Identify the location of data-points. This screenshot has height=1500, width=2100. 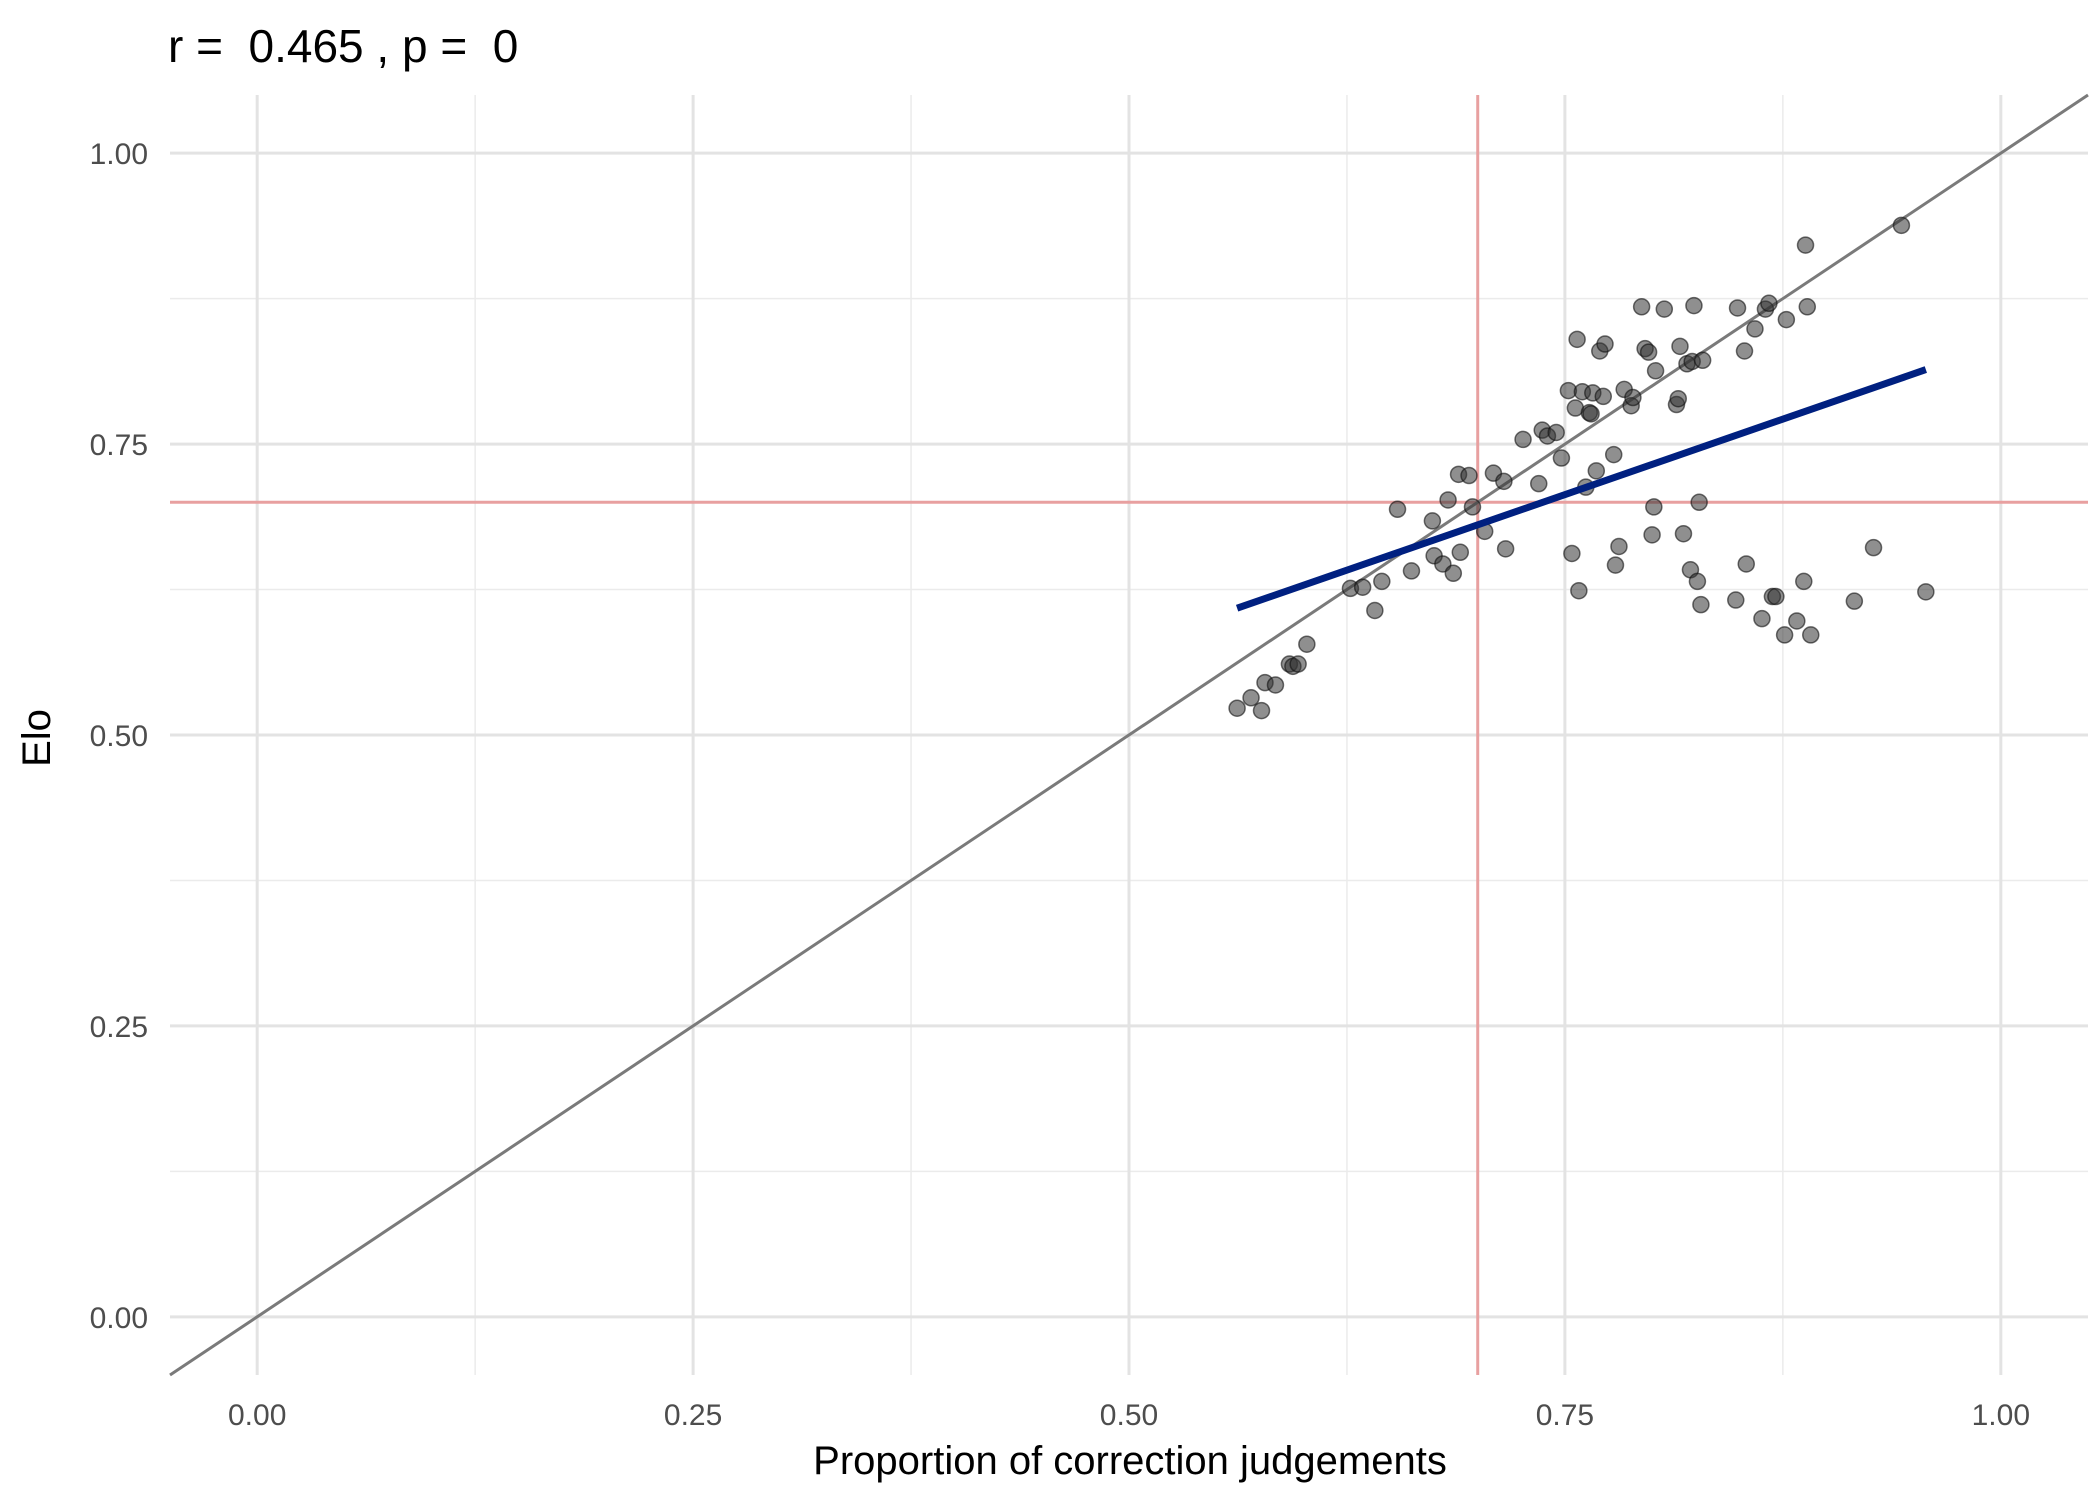
(1581, 468).